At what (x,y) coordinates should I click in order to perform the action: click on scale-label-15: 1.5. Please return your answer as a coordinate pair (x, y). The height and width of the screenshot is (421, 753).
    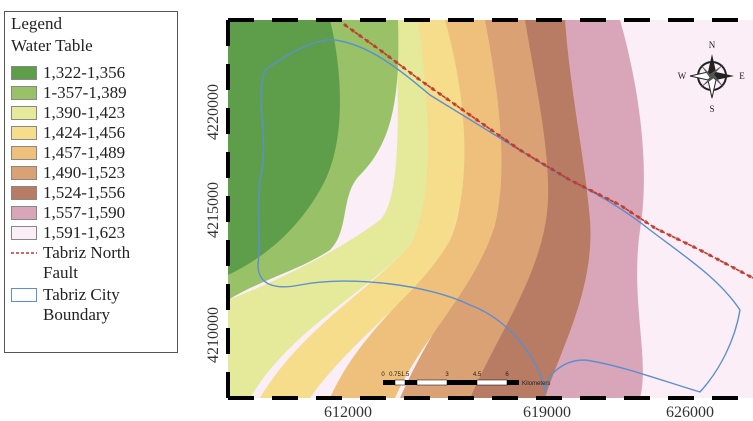
    Looking at the image, I should click on (405, 375).